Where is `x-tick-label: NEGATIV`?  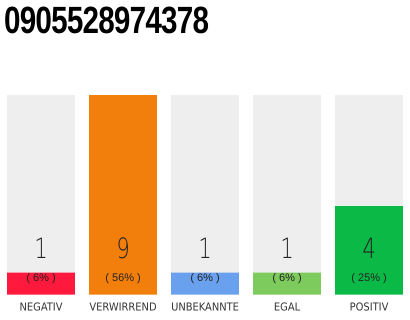
x-tick-label: NEGATIV is located at coordinates (41, 307).